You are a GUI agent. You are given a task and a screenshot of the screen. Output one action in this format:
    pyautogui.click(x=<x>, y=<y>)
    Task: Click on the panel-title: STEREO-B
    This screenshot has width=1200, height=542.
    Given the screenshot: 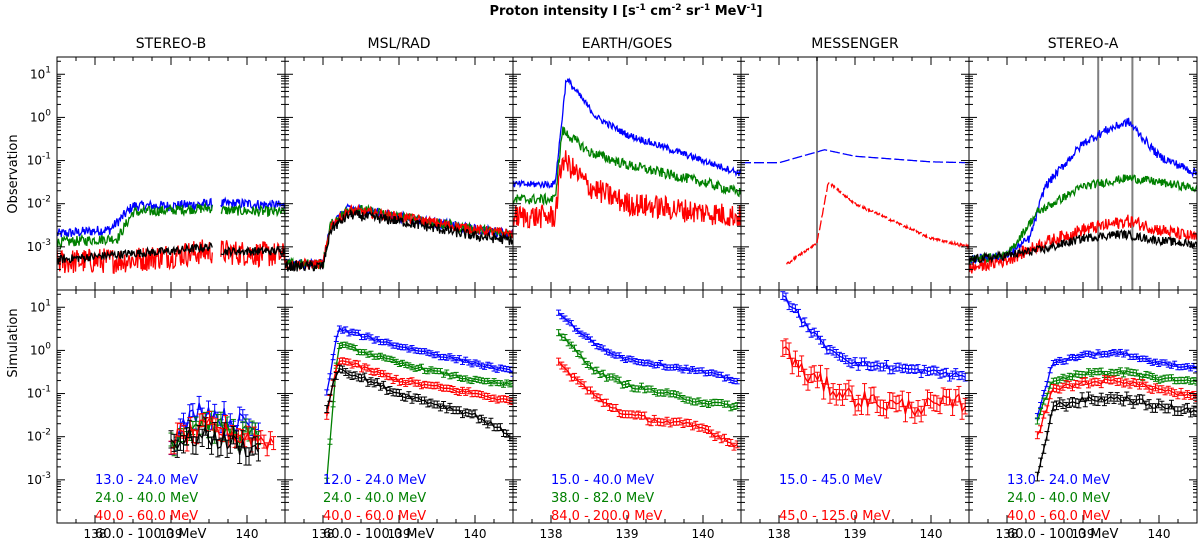 What is the action you would take?
    pyautogui.click(x=171, y=44)
    